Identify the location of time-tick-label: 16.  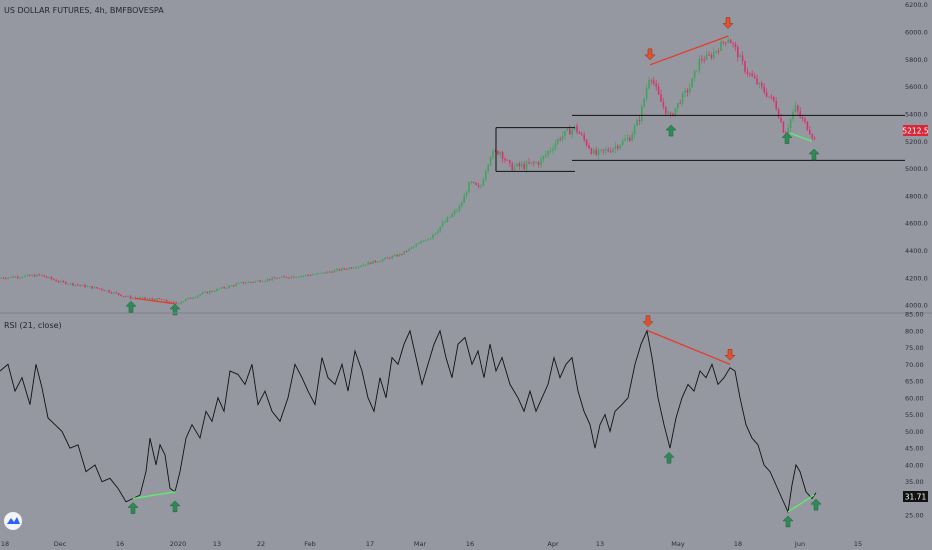
(120, 544).